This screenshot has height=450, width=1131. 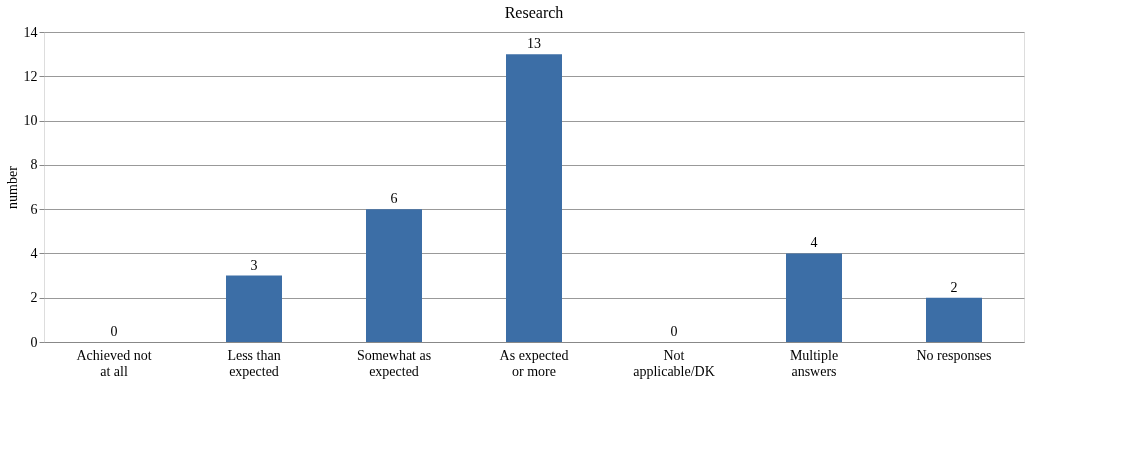 I want to click on x-tick-label: As expected or more, so click(x=534, y=363).